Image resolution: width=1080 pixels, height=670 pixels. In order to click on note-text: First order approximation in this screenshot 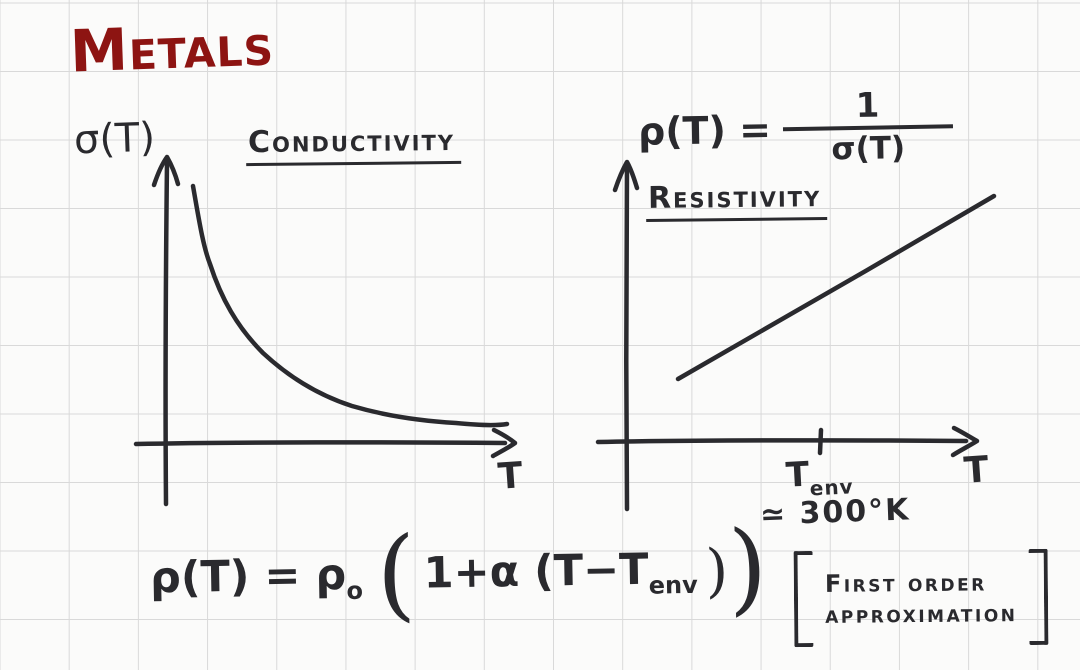, I will do `click(921, 598)`.